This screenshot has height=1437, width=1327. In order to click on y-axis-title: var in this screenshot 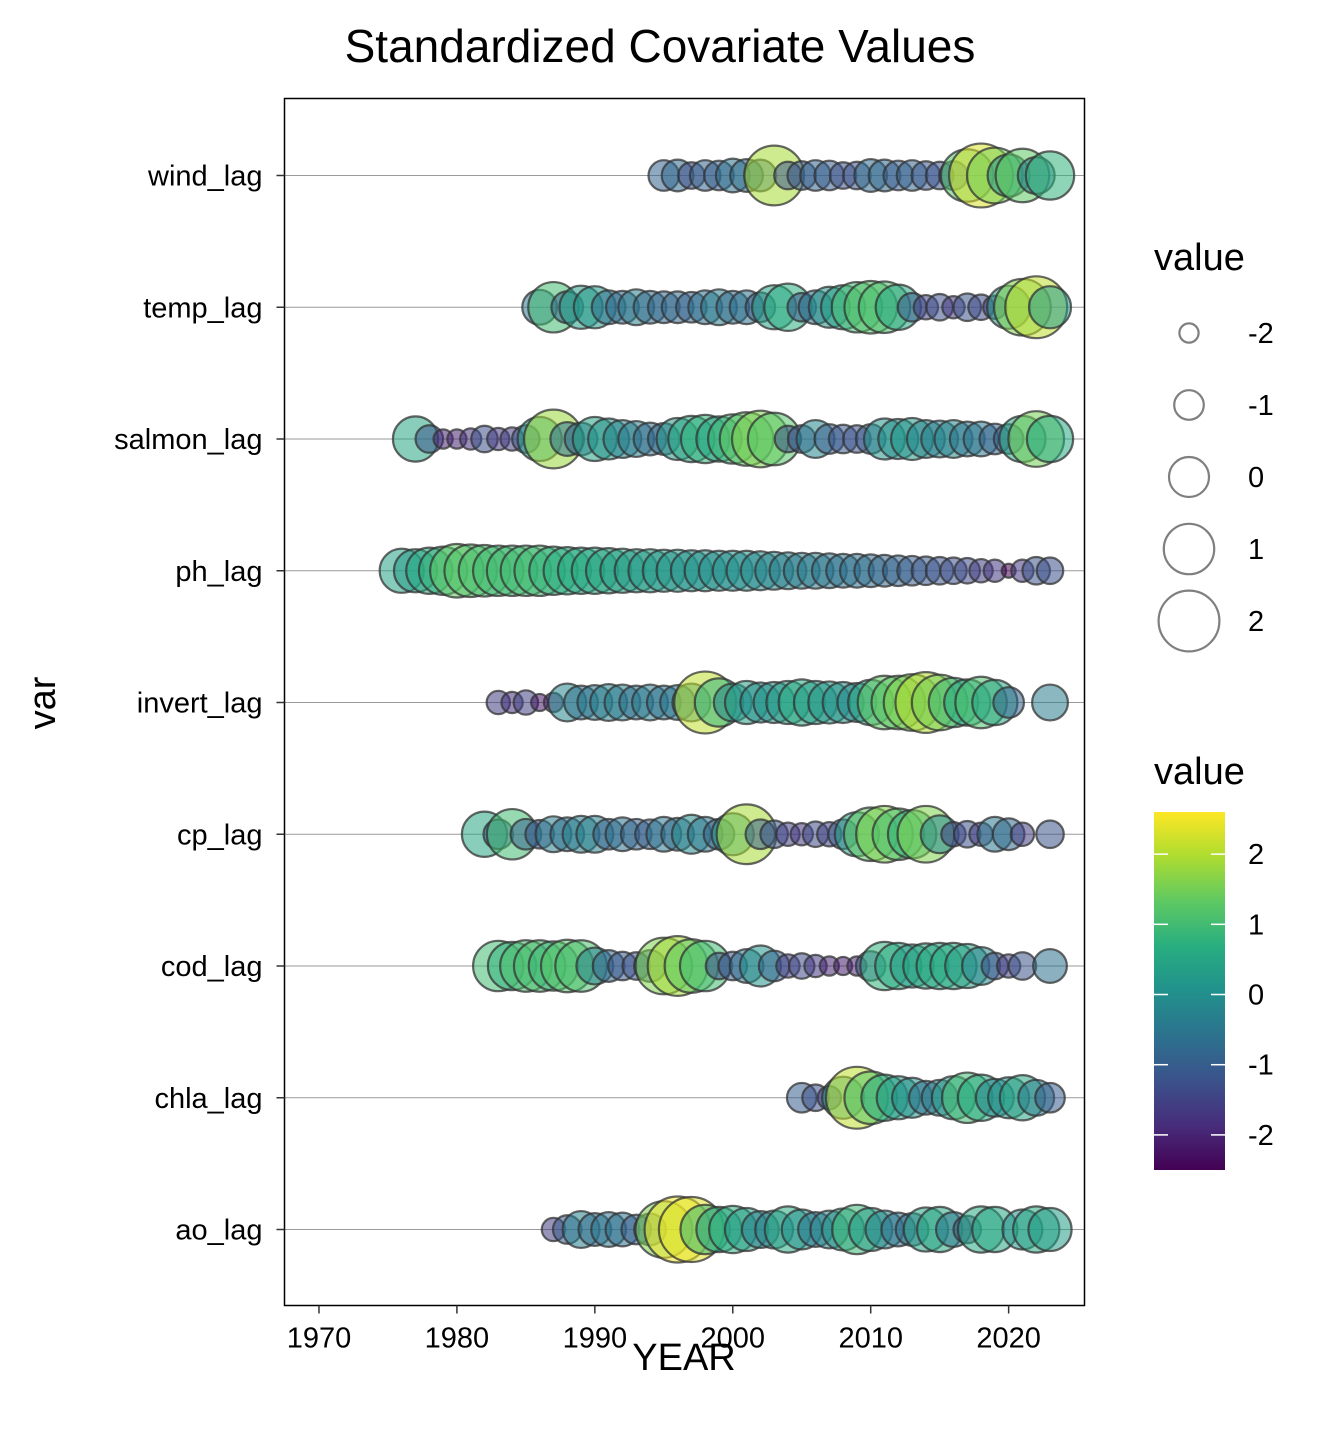, I will do `click(43, 702)`.